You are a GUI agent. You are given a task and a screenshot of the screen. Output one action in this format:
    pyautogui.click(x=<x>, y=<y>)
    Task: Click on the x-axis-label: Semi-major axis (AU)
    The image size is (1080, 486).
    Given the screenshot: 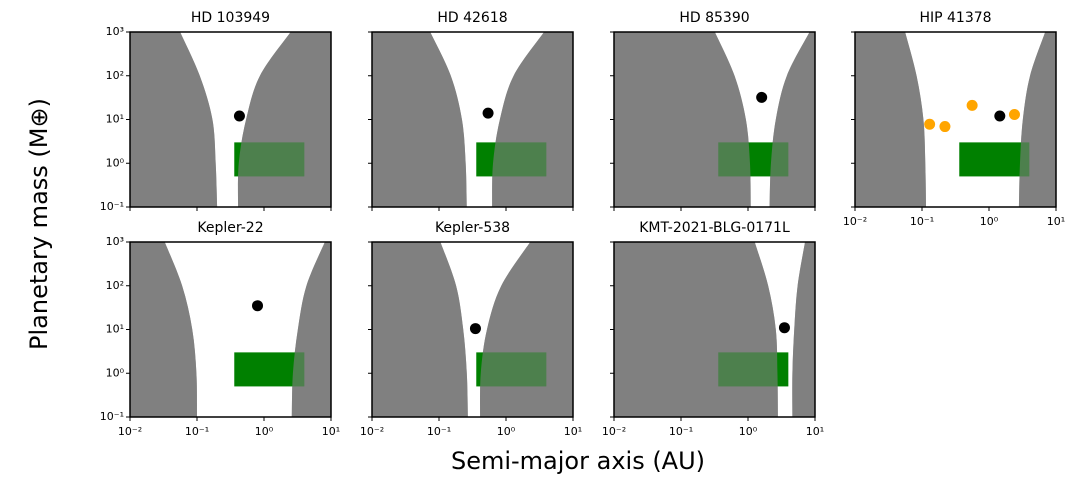 What is the action you would take?
    pyautogui.click(x=578, y=461)
    